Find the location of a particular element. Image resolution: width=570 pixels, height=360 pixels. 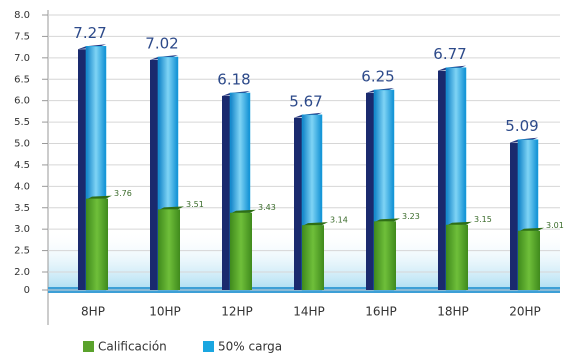

x-tick-label: 14HP is located at coordinates (309, 312).